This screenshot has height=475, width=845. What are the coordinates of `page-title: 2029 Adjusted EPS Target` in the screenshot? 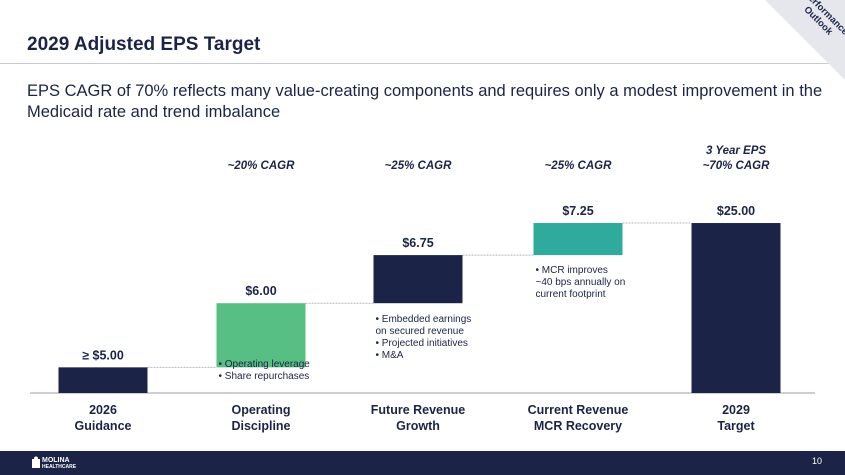 It's located at (144, 44).